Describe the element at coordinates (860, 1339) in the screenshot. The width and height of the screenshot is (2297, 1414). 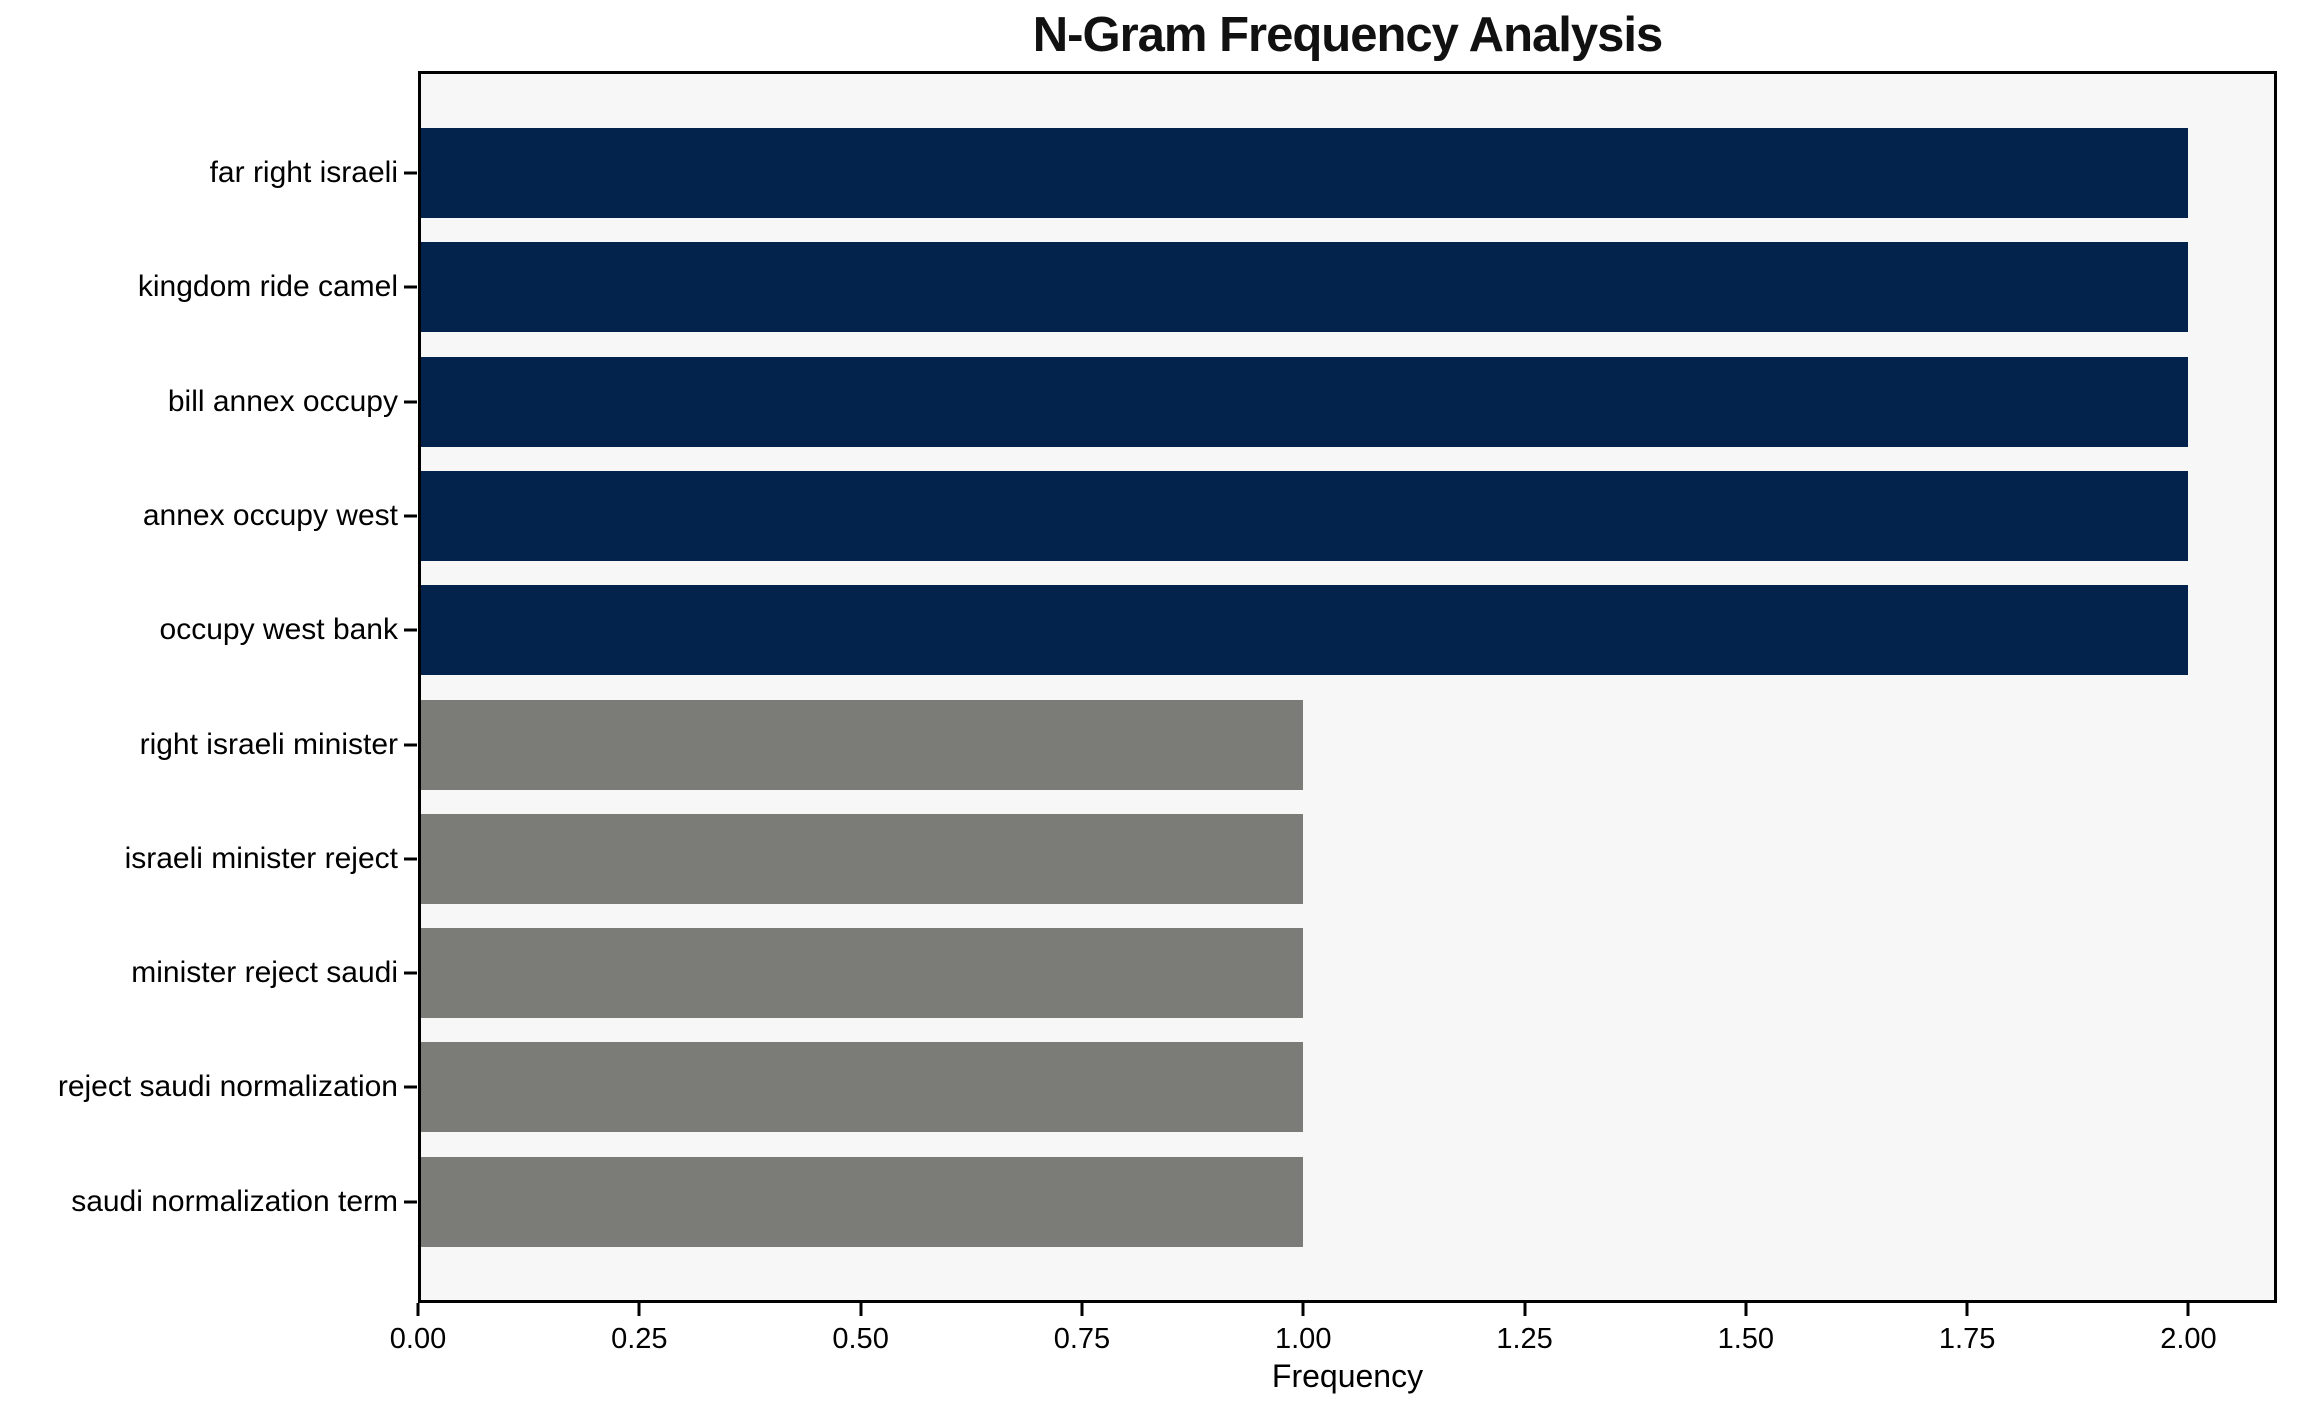
I see `x-tick-label: 0.50` at that location.